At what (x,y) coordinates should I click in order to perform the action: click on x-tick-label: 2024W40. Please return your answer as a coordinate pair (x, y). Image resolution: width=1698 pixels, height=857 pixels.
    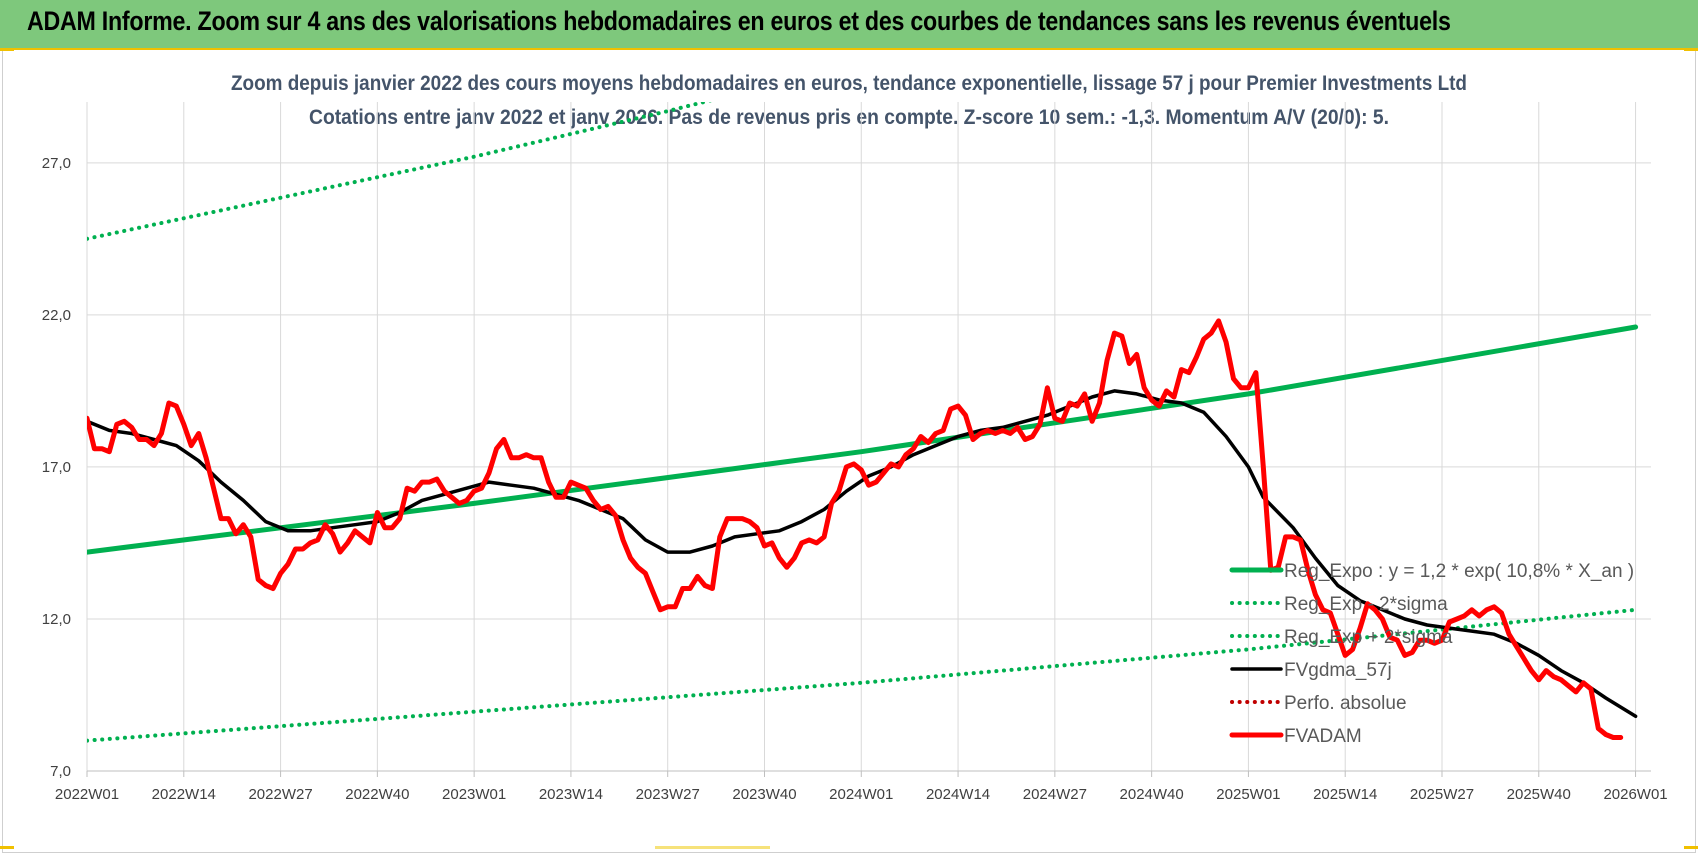
    Looking at the image, I should click on (1152, 794).